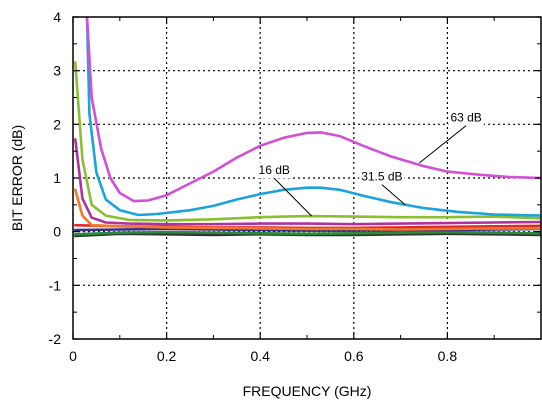 The image size is (542, 402). I want to click on y-tick-label: 4, so click(57, 17).